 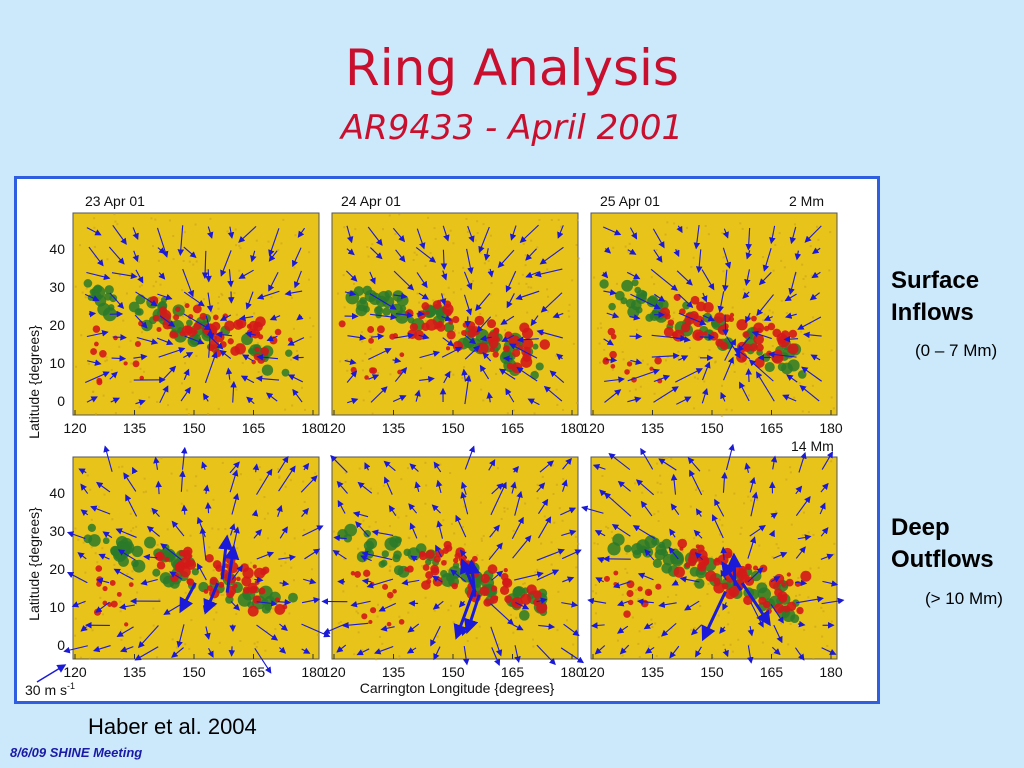 I want to click on surface-depth-range: (0 – 7 Mm), so click(x=956, y=350).